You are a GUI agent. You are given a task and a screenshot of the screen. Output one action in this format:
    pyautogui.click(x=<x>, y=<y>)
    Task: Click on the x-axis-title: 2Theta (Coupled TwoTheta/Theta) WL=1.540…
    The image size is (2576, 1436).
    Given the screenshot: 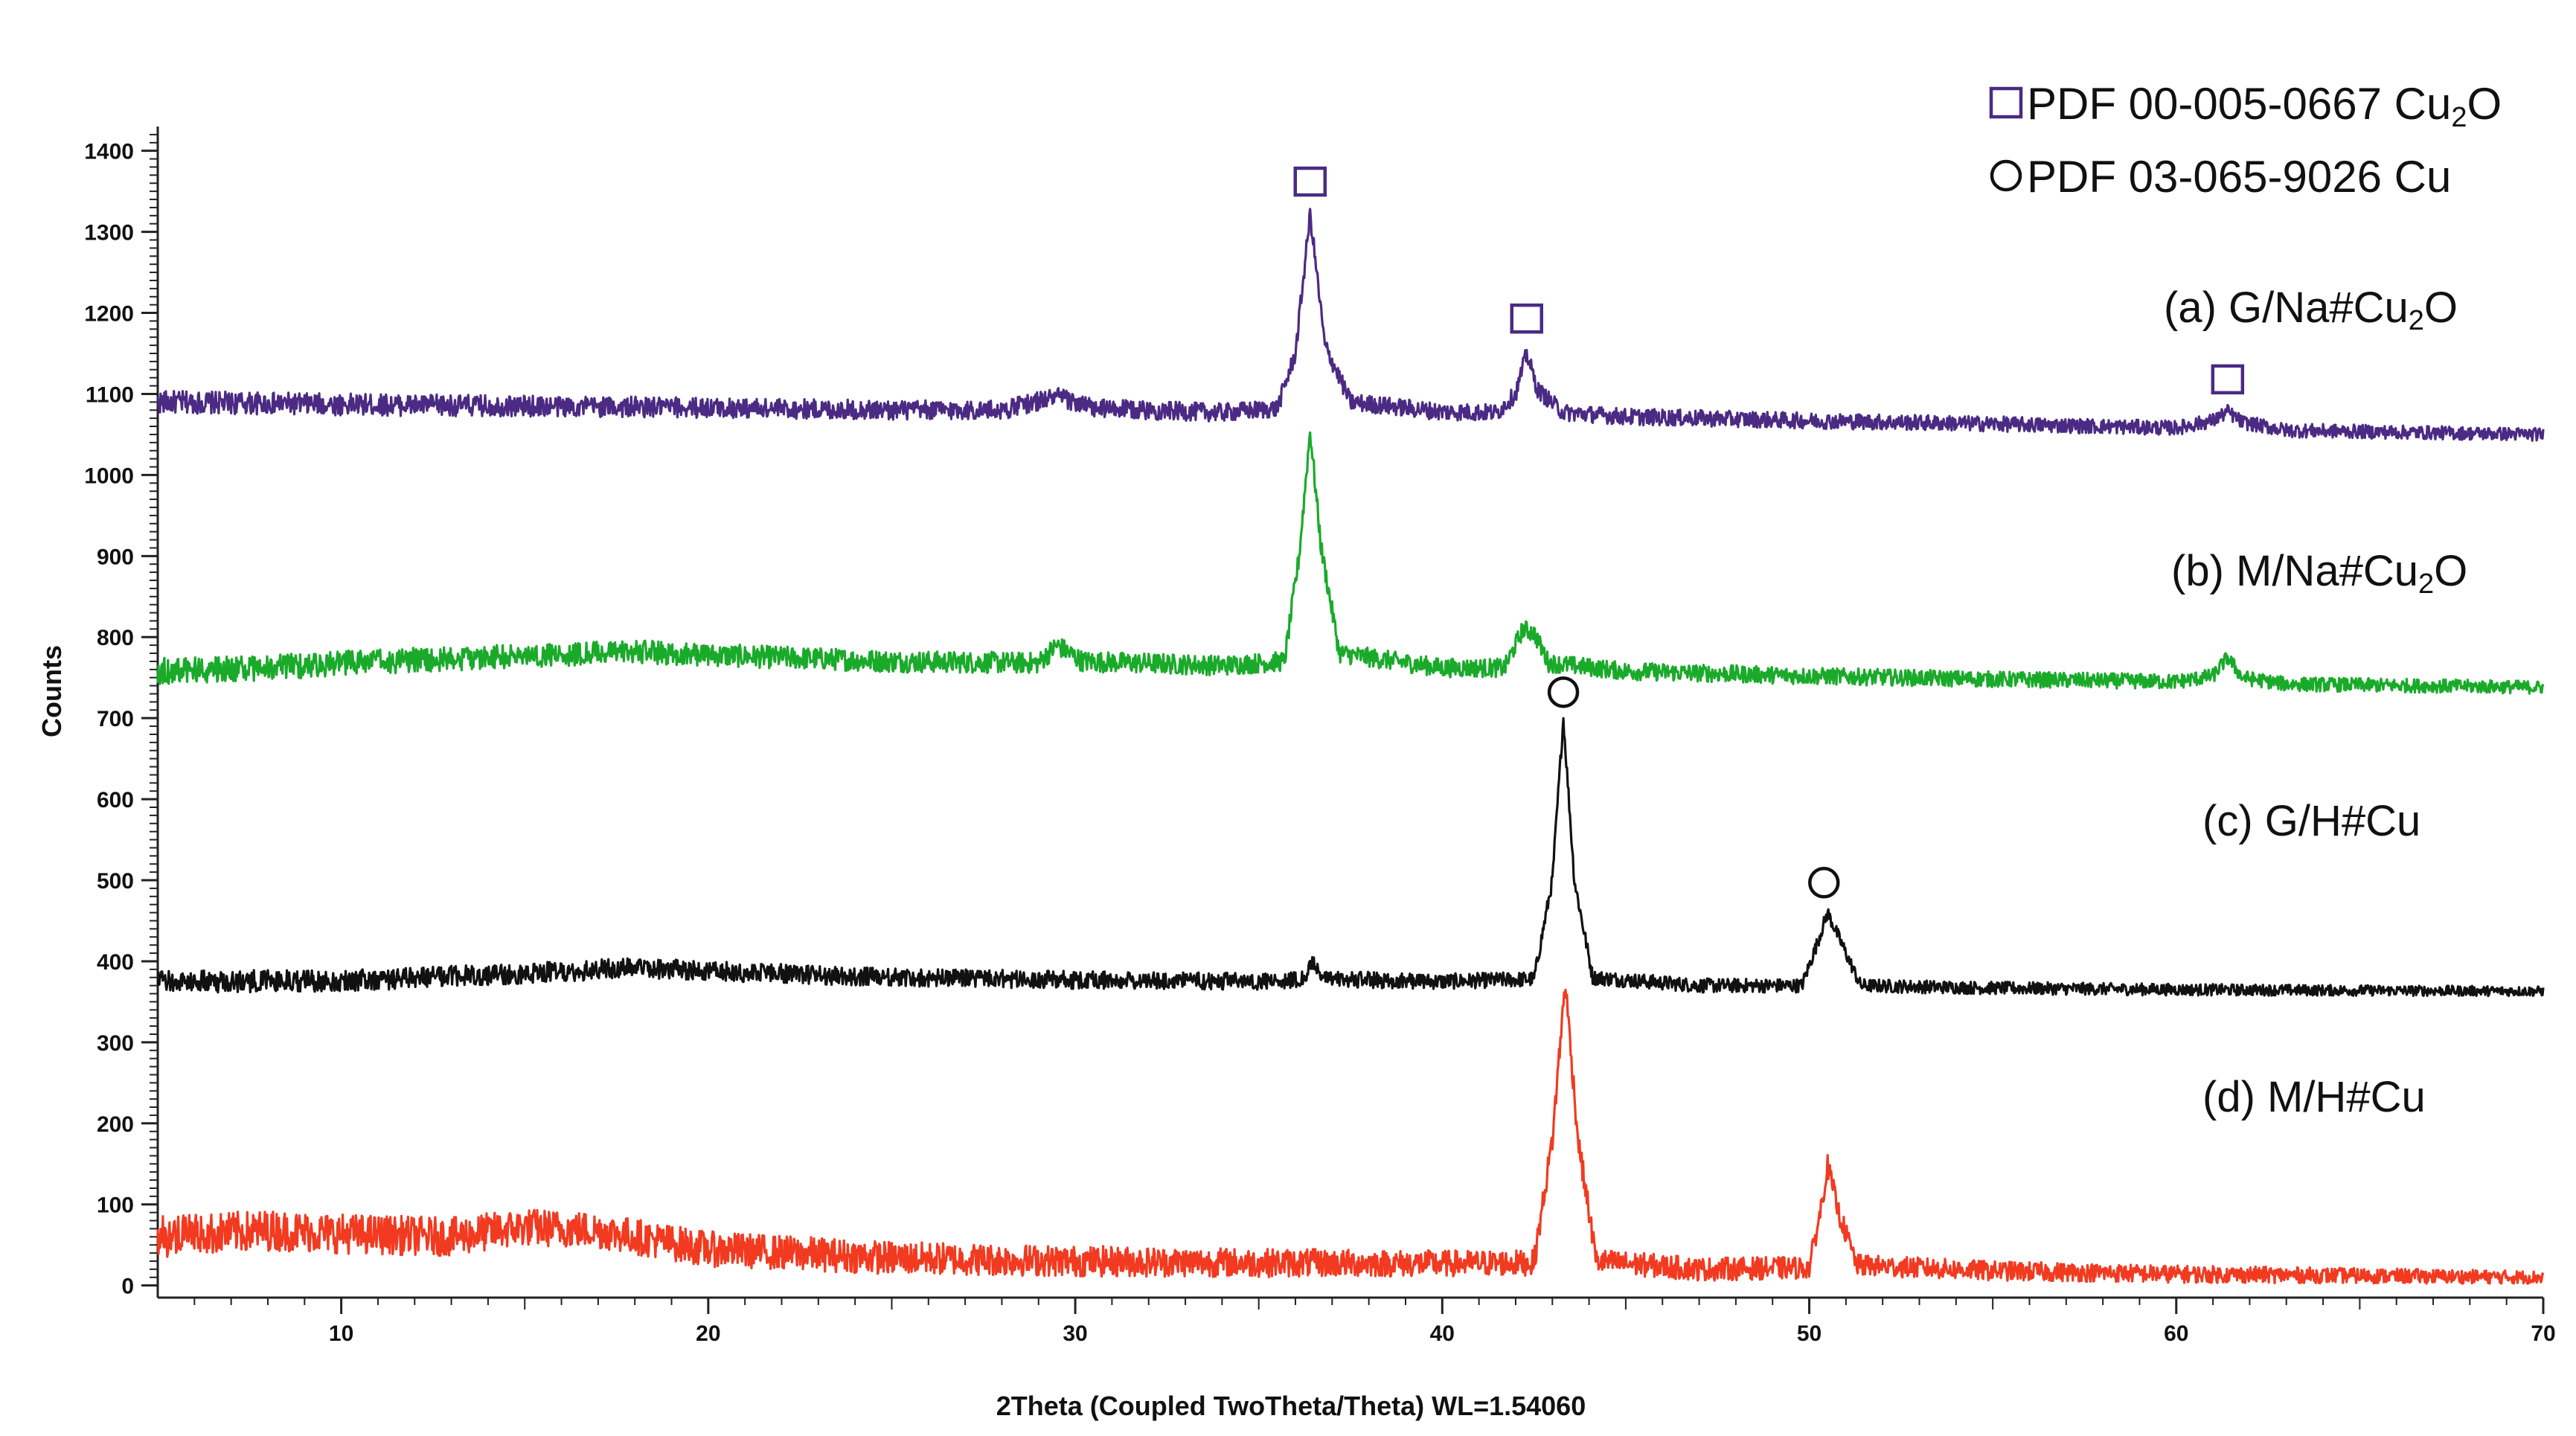 What is the action you would take?
    pyautogui.click(x=1291, y=1406)
    